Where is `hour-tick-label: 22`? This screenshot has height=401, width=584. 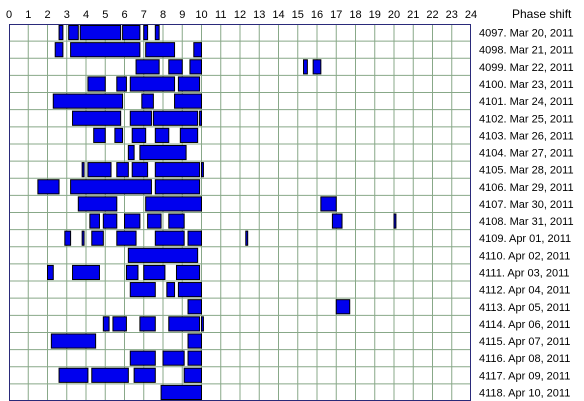 hour-tick-label: 22 is located at coordinates (432, 15).